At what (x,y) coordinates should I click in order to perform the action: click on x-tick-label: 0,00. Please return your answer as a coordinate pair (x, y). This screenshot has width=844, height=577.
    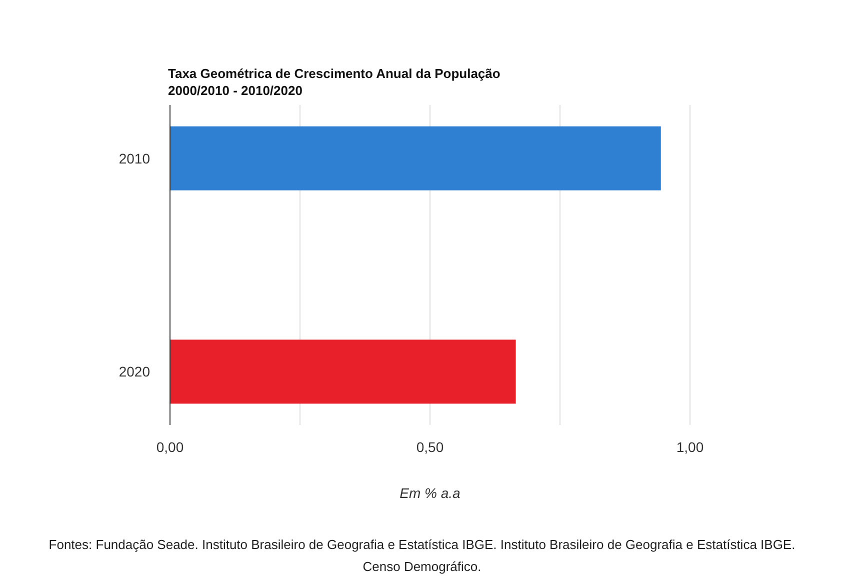
    Looking at the image, I should click on (170, 447).